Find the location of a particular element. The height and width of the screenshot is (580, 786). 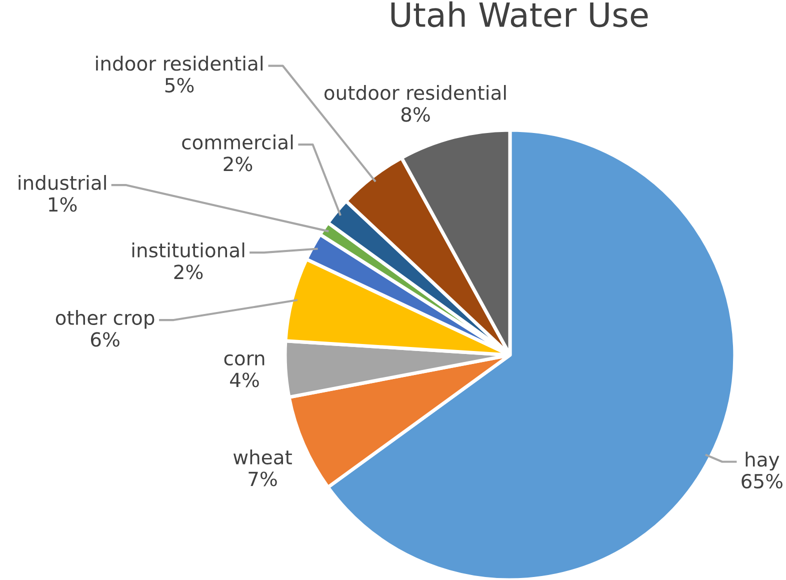

data-label: 1% is located at coordinates (63, 204).